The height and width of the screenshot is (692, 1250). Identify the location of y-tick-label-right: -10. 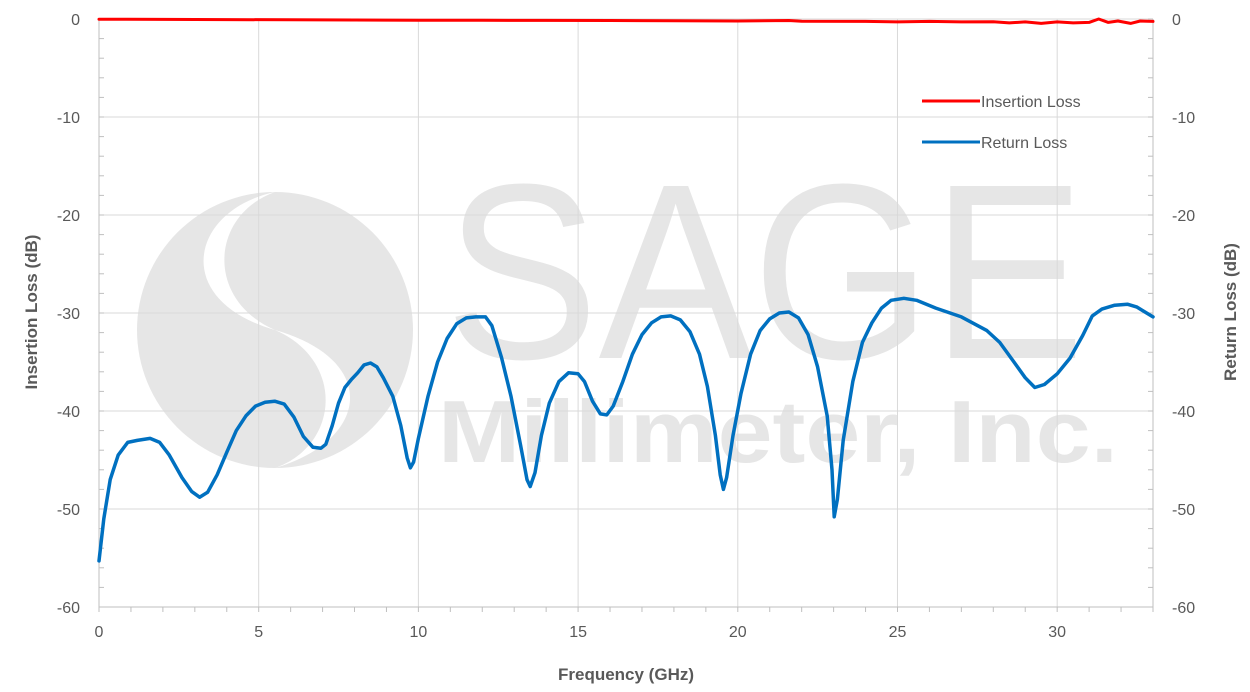
(1183, 118).